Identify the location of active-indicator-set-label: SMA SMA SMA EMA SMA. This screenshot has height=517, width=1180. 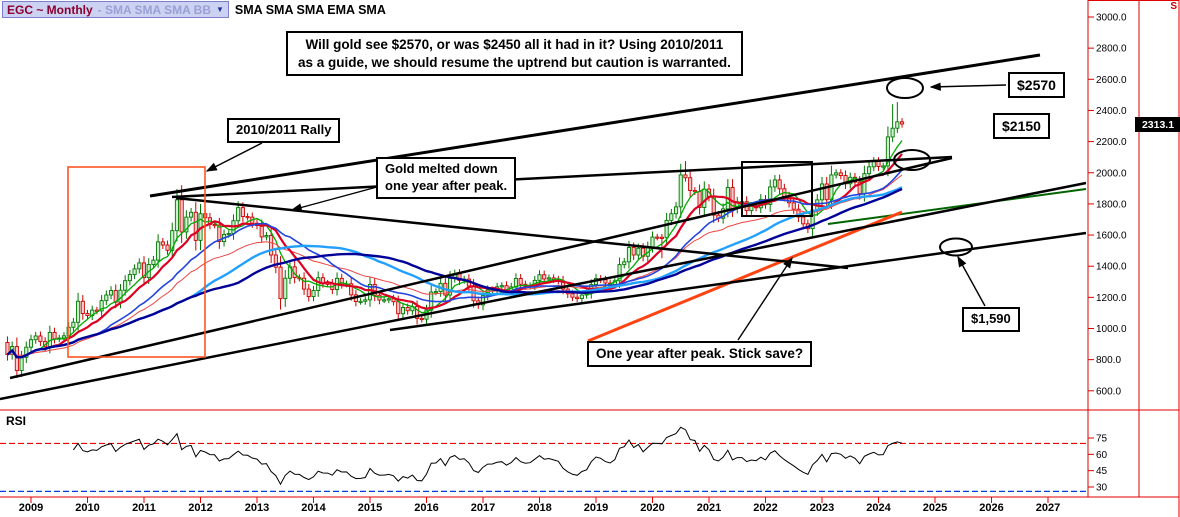
(310, 9).